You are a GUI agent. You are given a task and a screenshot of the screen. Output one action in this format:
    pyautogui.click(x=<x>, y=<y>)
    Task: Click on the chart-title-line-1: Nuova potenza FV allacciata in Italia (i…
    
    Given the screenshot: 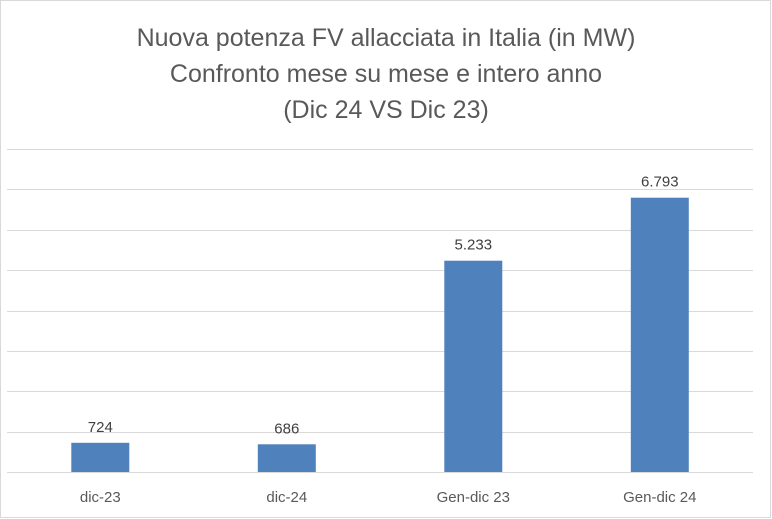 What is the action you would take?
    pyautogui.click(x=386, y=38)
    